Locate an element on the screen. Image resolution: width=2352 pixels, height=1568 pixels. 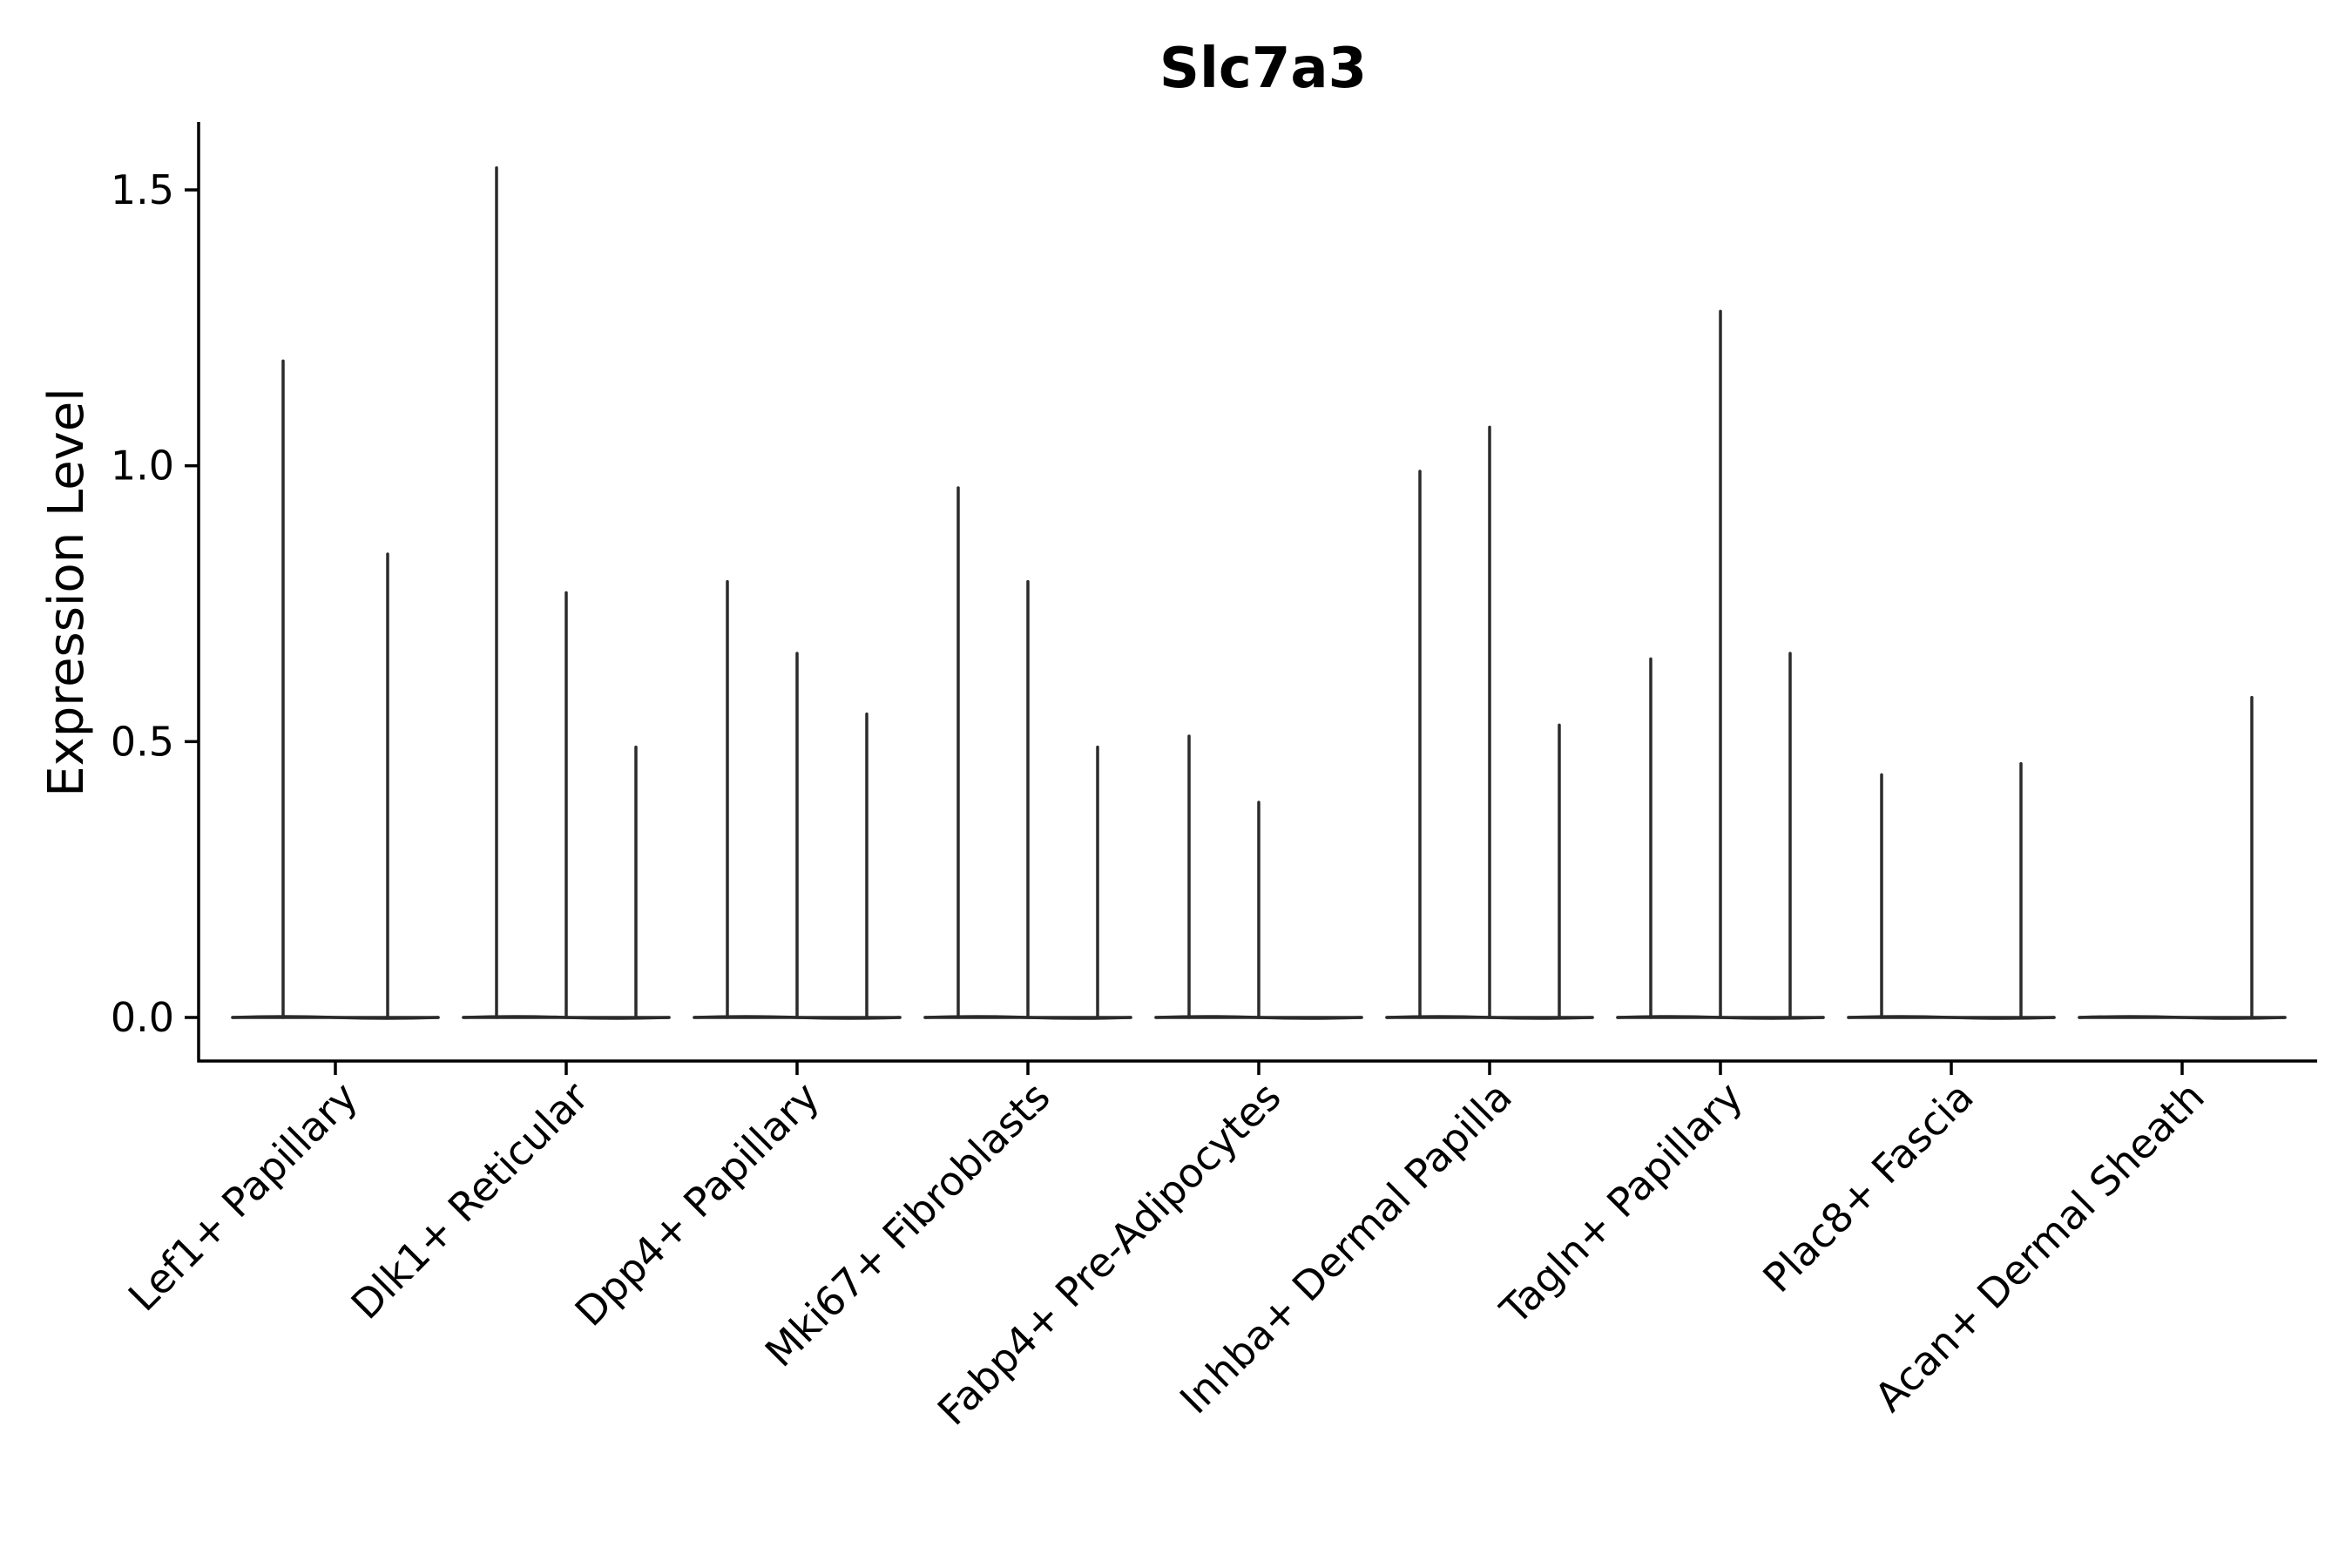
x-tick-label: Plac8+ Fascia is located at coordinates (1868, 1187).